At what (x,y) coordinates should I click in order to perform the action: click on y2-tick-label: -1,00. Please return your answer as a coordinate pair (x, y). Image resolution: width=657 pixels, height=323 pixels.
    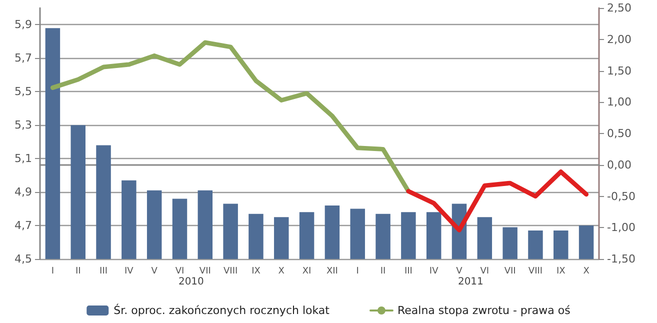
    Looking at the image, I should click on (621, 227).